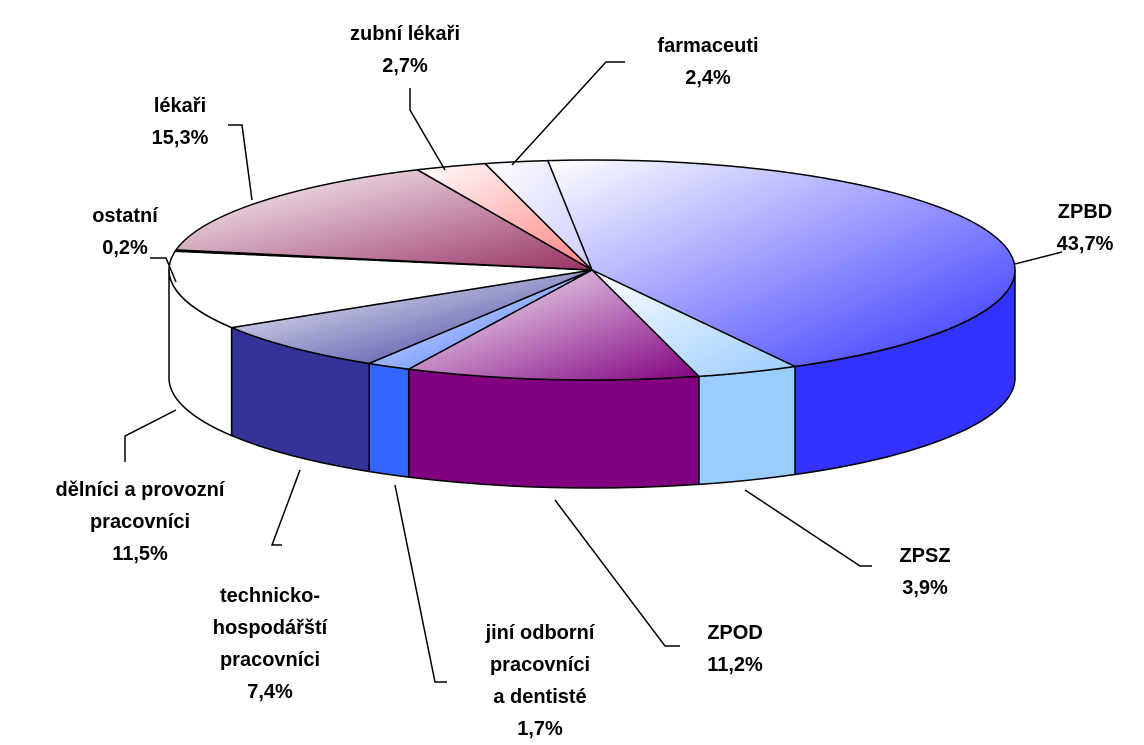 The height and width of the screenshot is (745, 1144). What do you see at coordinates (125, 216) in the screenshot?
I see `category-label: ostatní` at bounding box center [125, 216].